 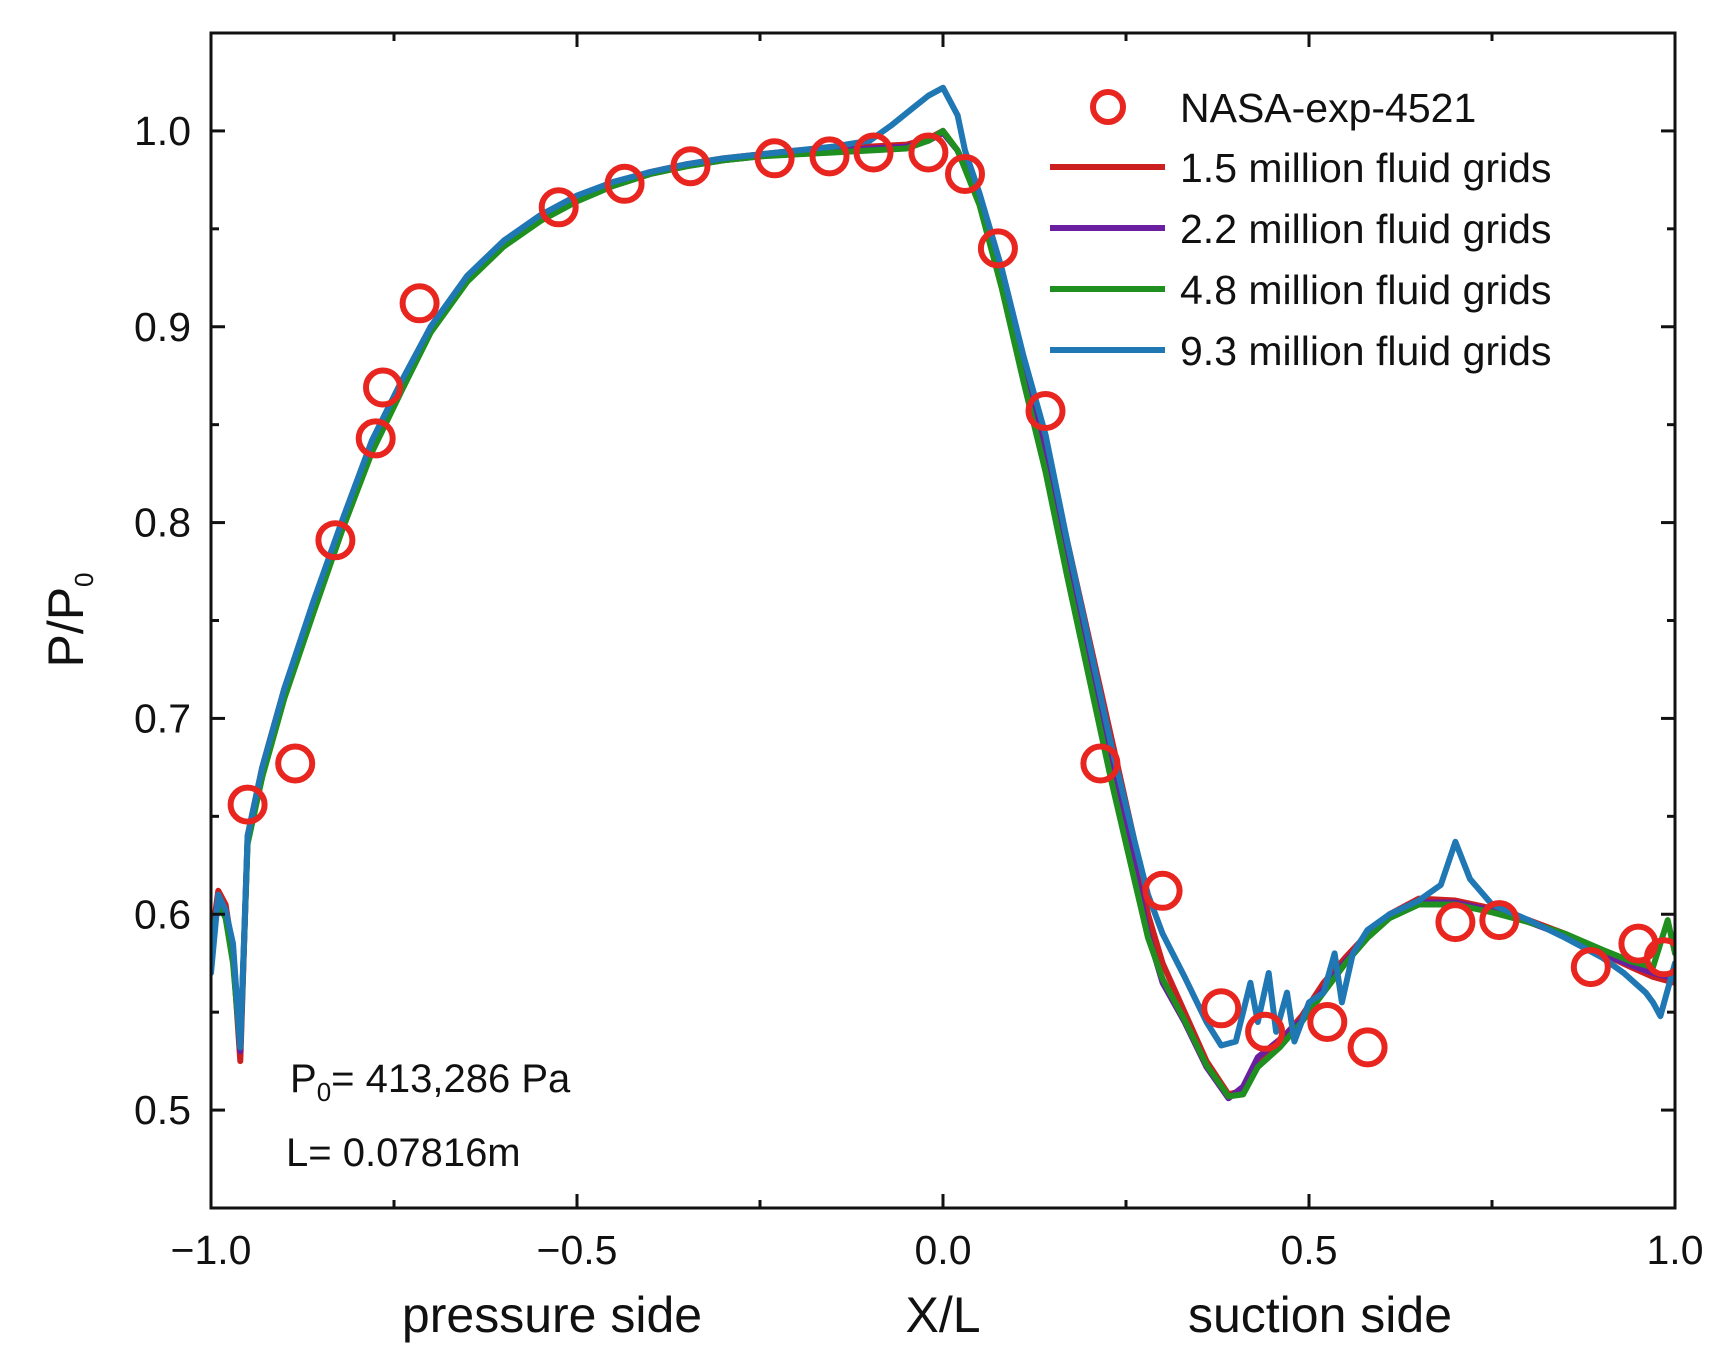 What do you see at coordinates (1365, 229) in the screenshot?
I see `legend-label-2-2-million: 2.2 million fluid grids` at bounding box center [1365, 229].